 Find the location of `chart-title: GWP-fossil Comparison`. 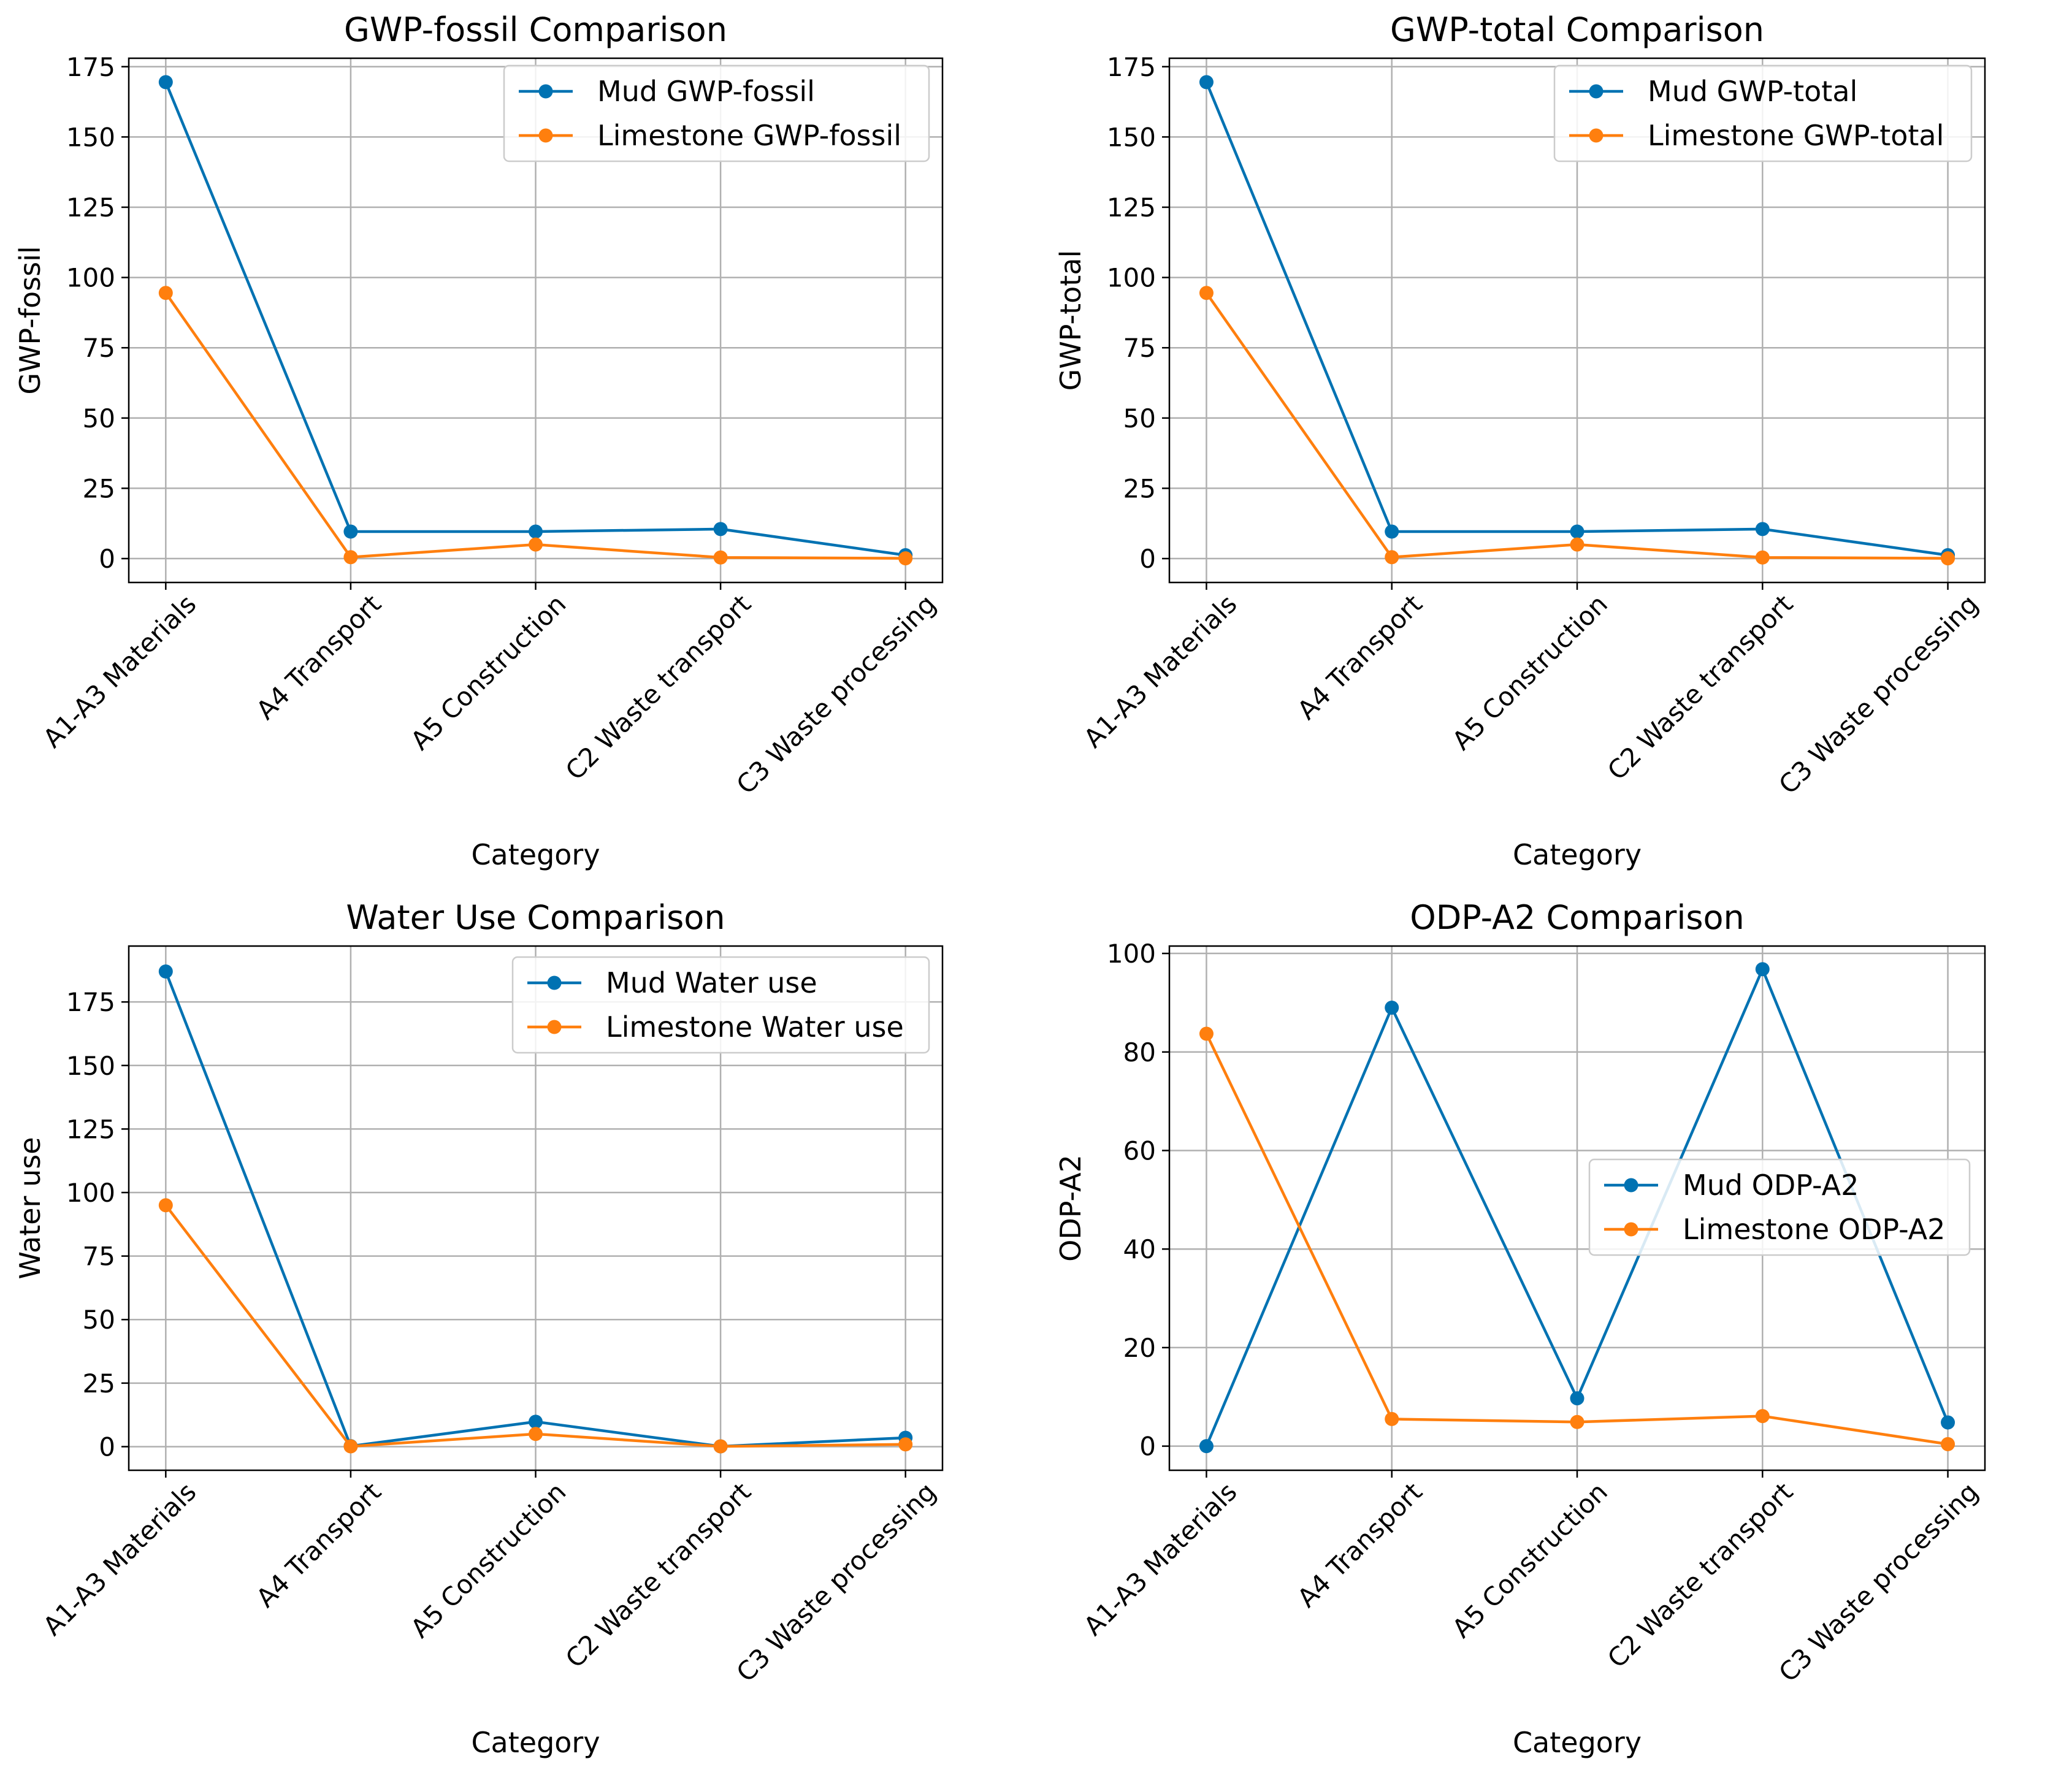

chart-title: GWP-fossil Comparison is located at coordinates (535, 30).